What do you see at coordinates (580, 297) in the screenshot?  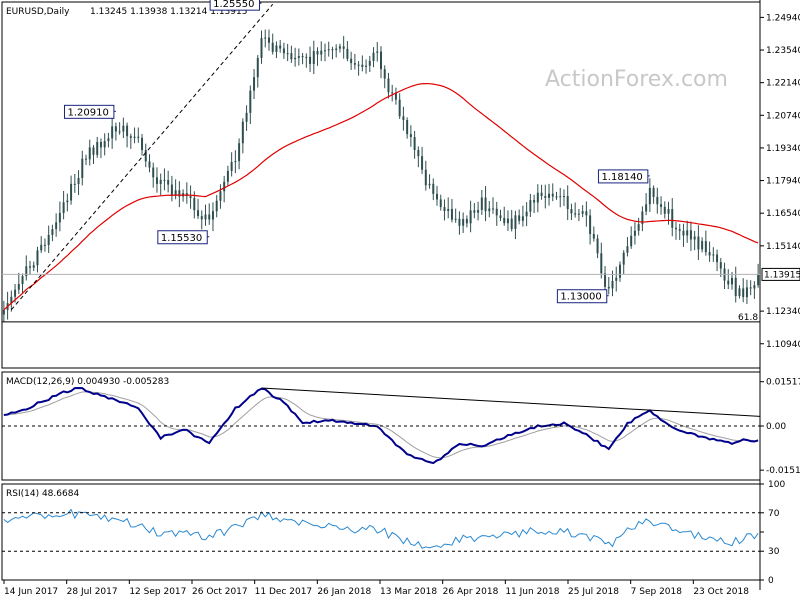 I see `price-callout-label: 1.13000` at bounding box center [580, 297].